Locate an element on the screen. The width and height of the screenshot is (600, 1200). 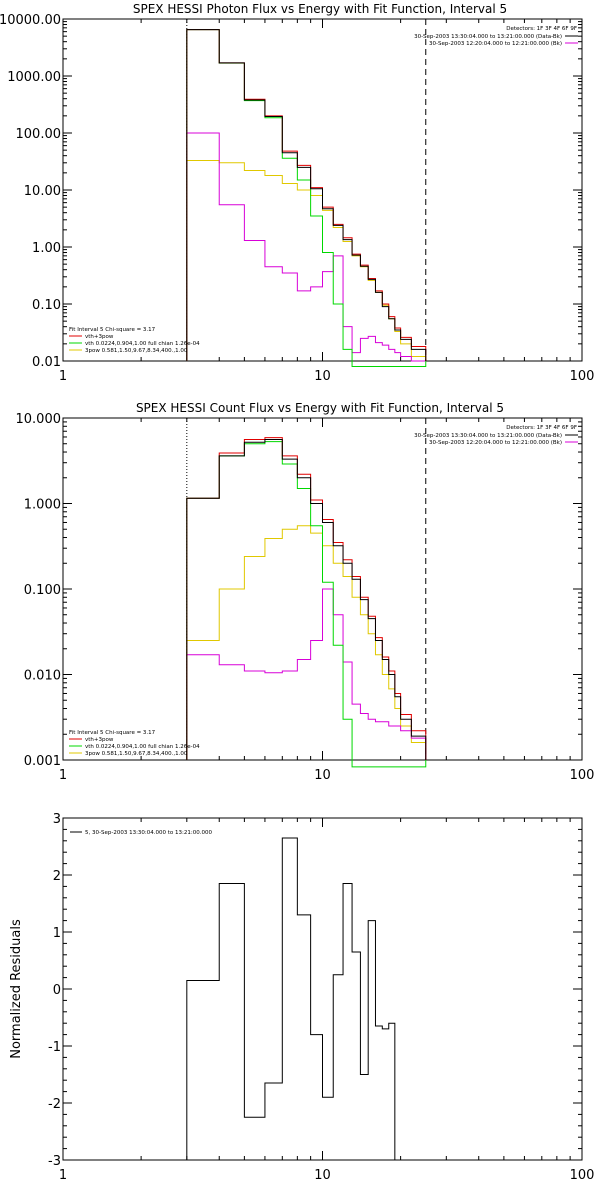
photon-y-tick-label: 10000.00 is located at coordinates (30, 20).